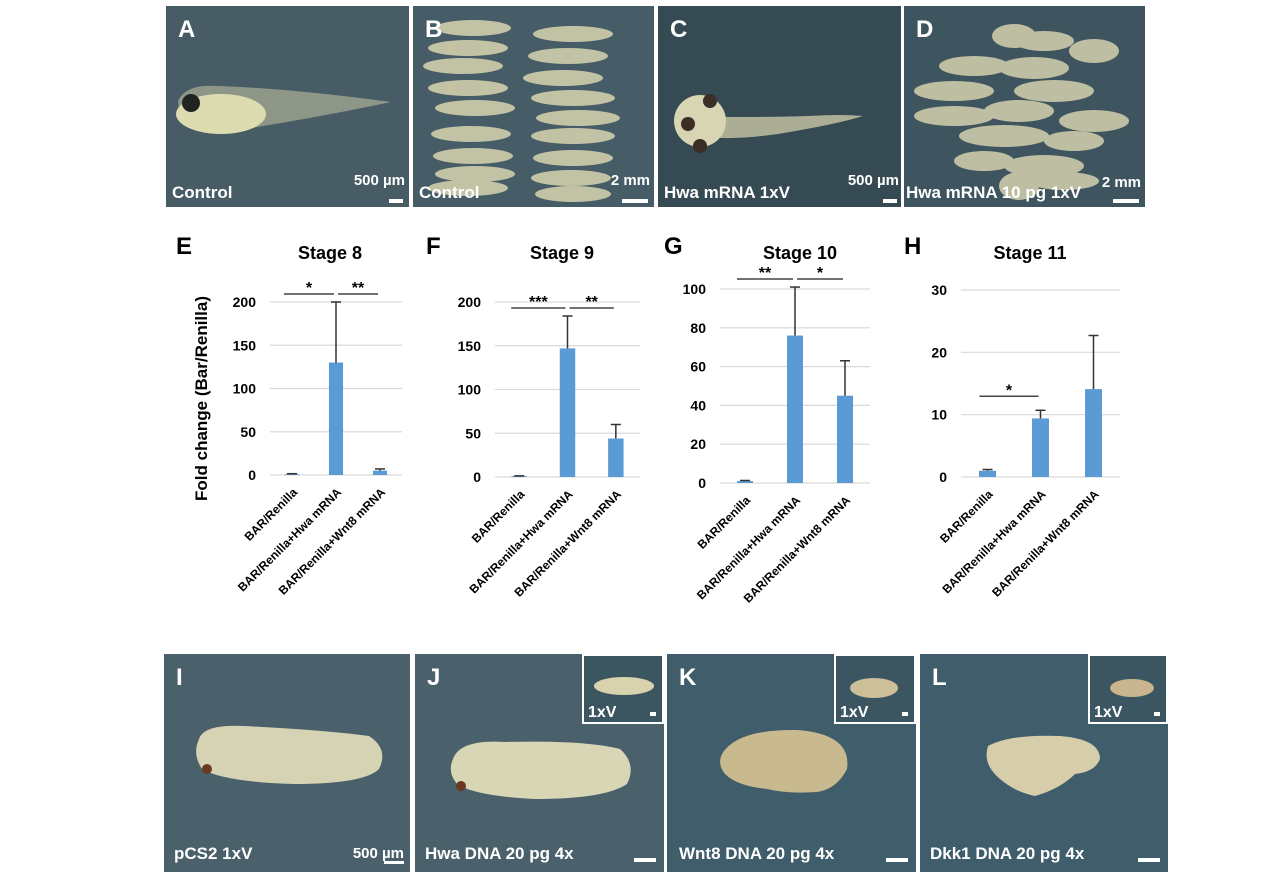 The width and height of the screenshot is (1278, 878). Describe the element at coordinates (433, 246) in the screenshot. I see `panel-letter: F` at that location.